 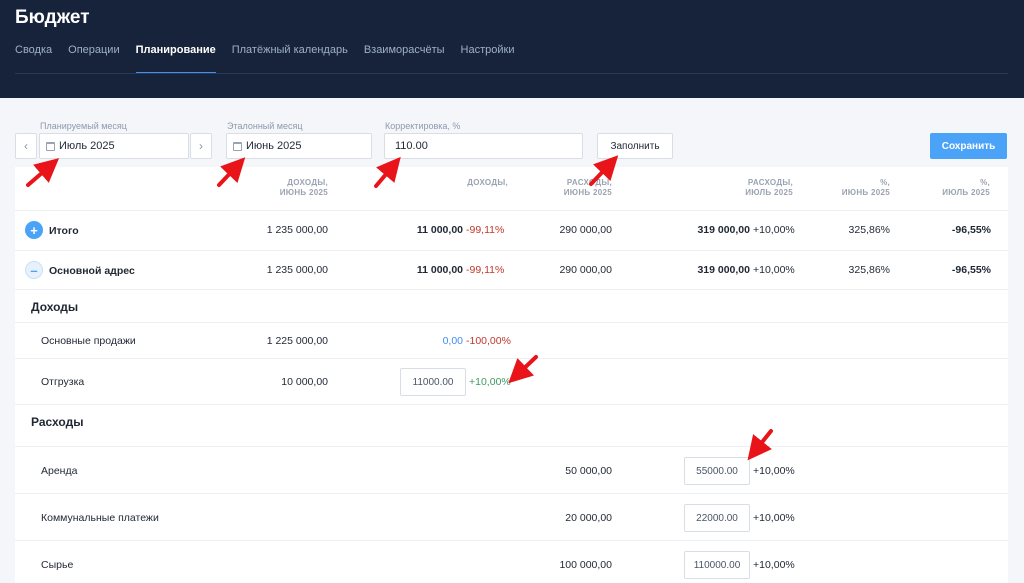 I want to click on utilities-expense-ref: 20 000,00, so click(x=588, y=518).